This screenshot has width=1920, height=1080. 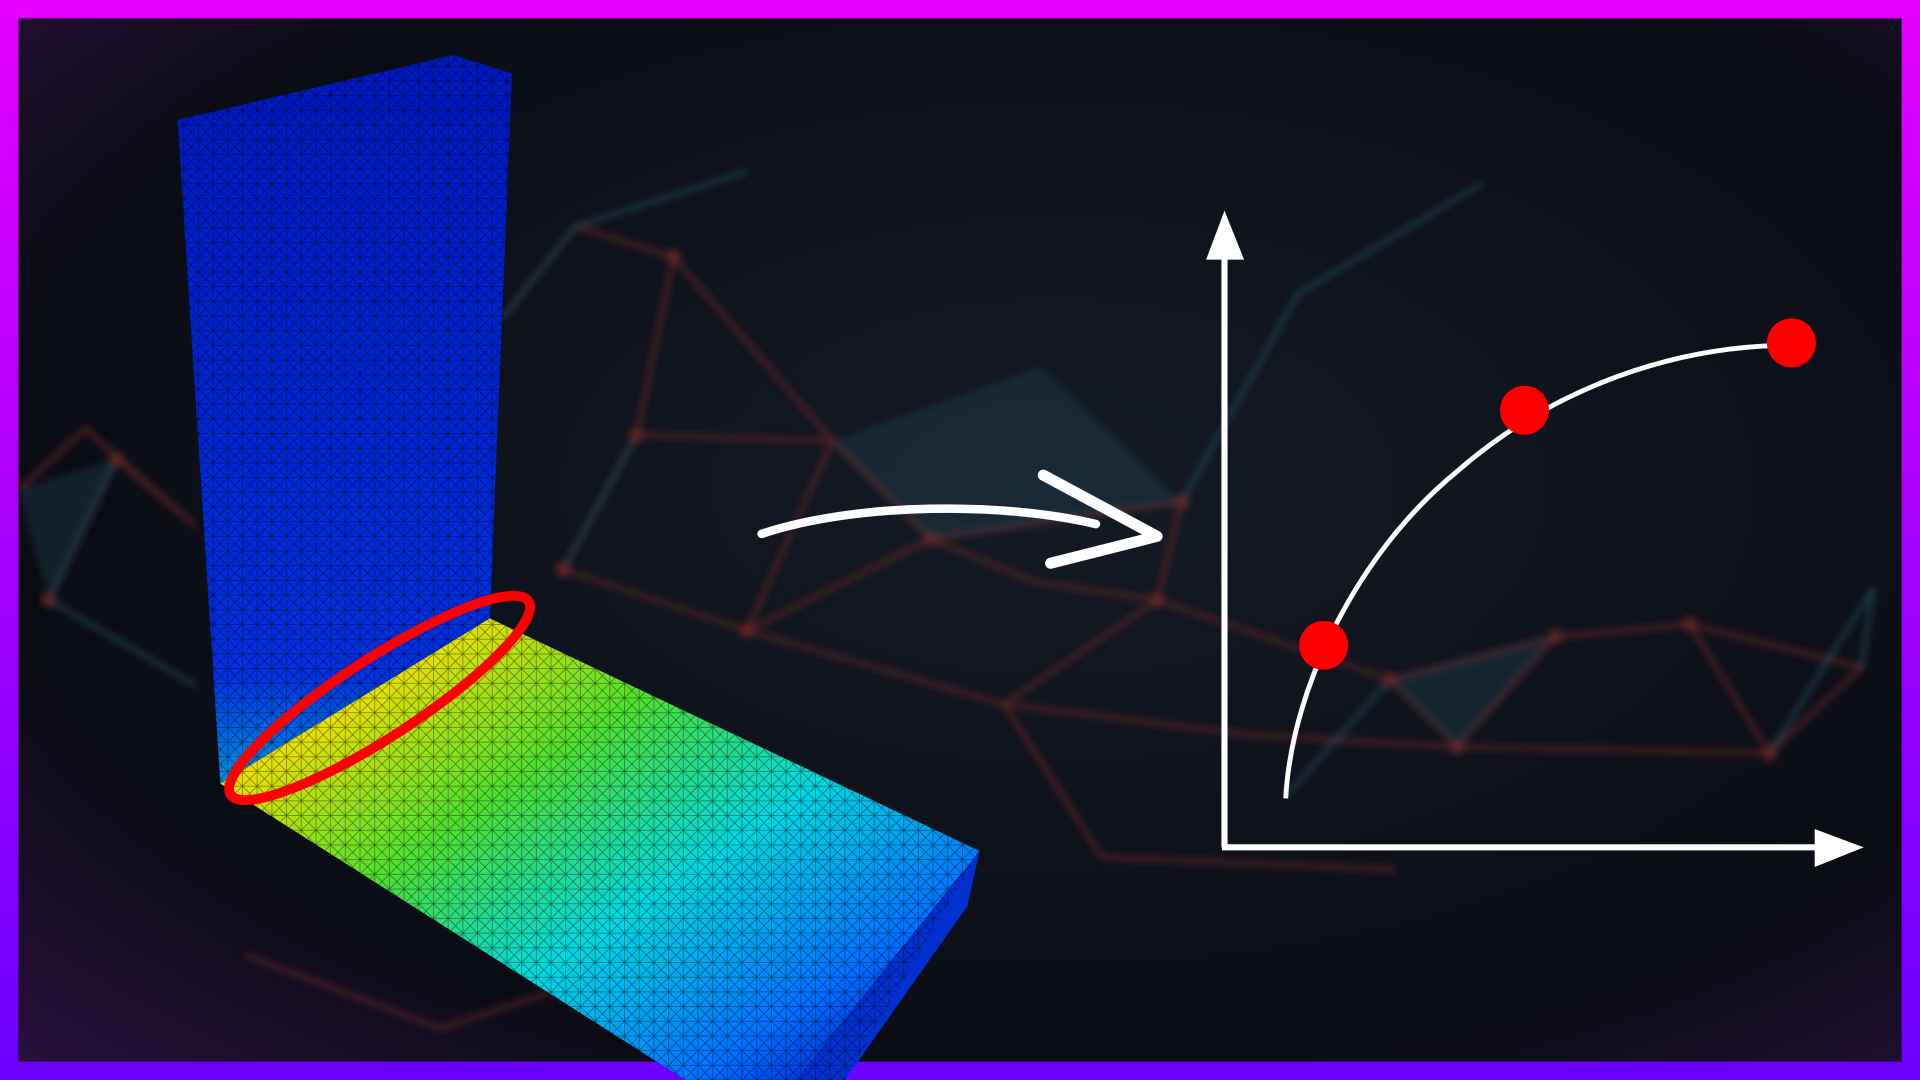 What do you see at coordinates (1225, 235) in the screenshot?
I see `y-axis-arrowhead` at bounding box center [1225, 235].